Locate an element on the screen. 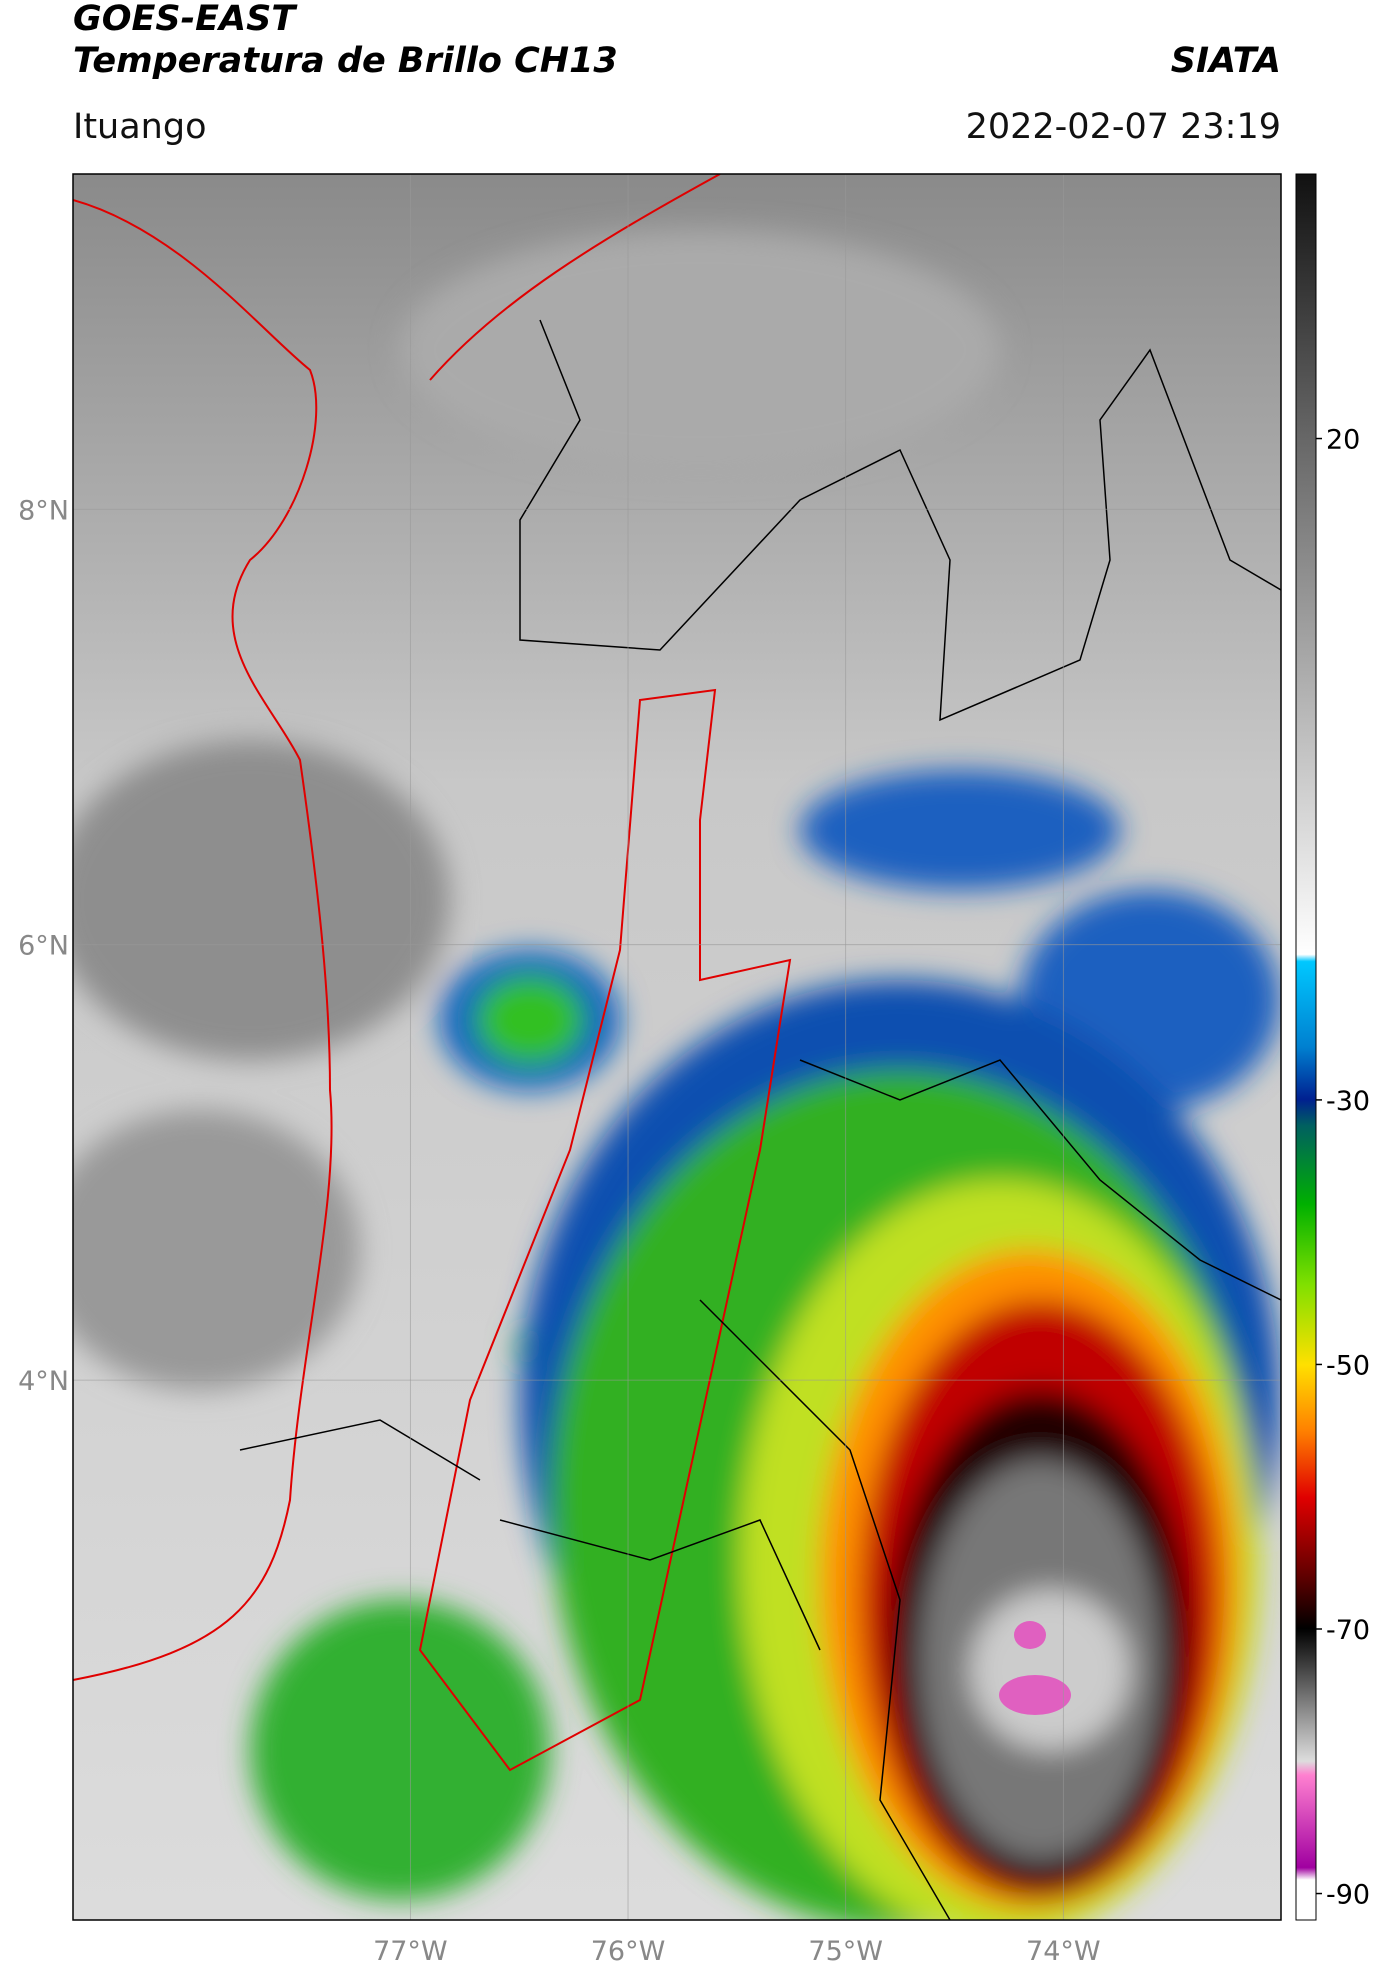 This screenshot has width=1384, height=1981. x-tick-label: 74°W is located at coordinates (1063, 1951).